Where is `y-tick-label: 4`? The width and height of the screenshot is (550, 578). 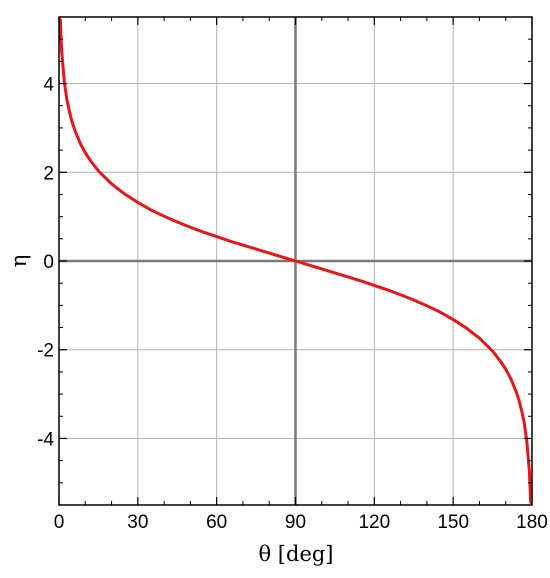 y-tick-label: 4 is located at coordinates (48, 85).